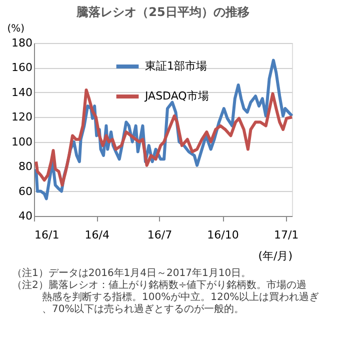  Describe the element at coordinates (25, 191) in the screenshot. I see `y-tick-label: 60` at that location.